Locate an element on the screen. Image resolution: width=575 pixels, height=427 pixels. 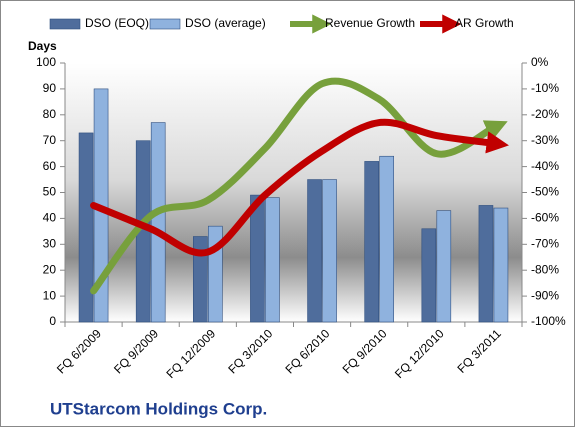
y2-tick-label: -70% is located at coordinates (545, 243).